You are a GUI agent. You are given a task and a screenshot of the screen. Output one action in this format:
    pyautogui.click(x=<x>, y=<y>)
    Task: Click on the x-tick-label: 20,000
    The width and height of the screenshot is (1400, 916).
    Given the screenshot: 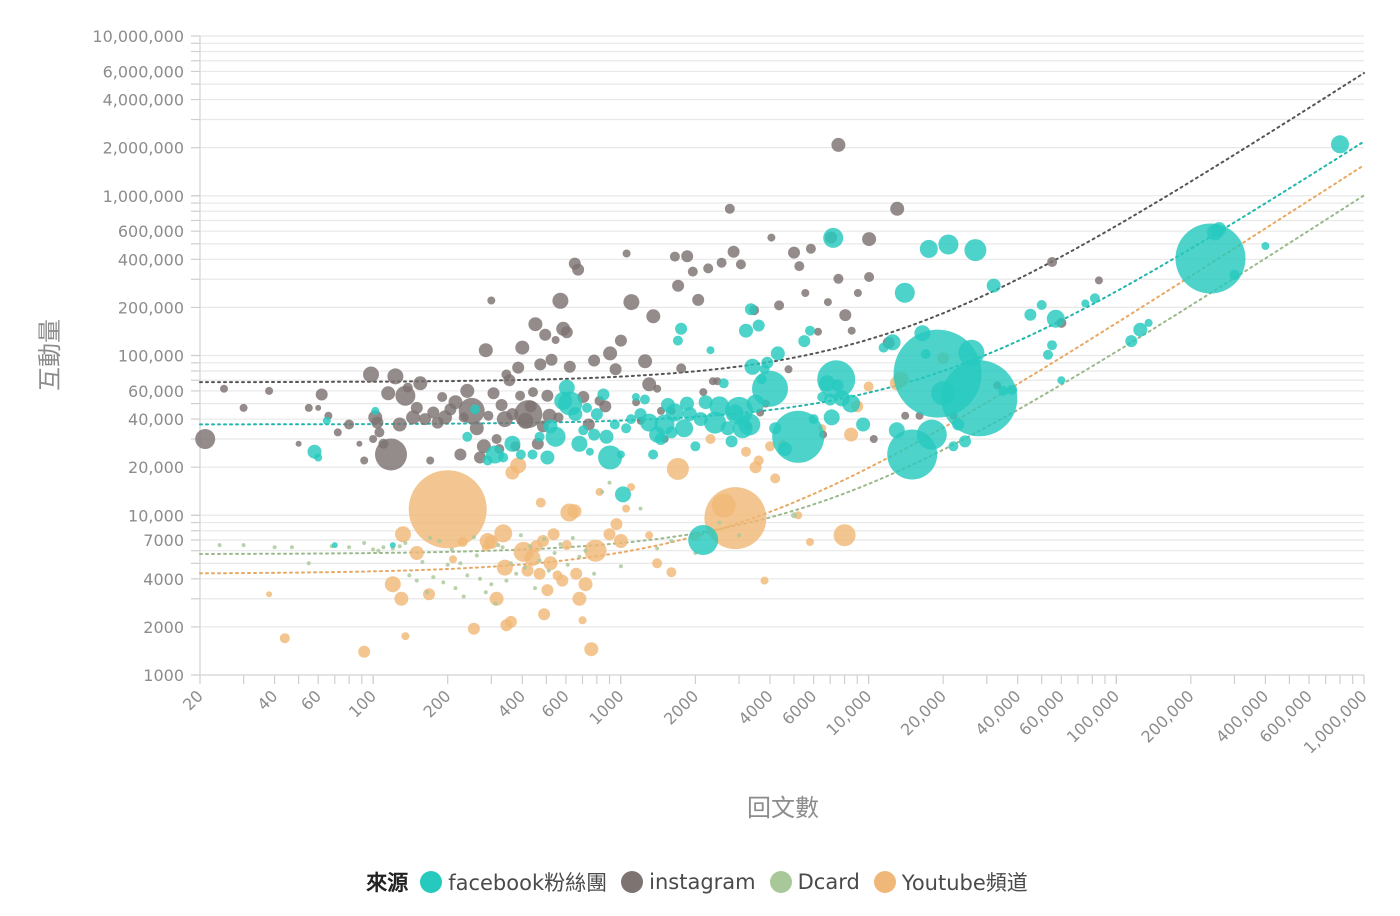 What is the action you would take?
    pyautogui.click(x=923, y=712)
    